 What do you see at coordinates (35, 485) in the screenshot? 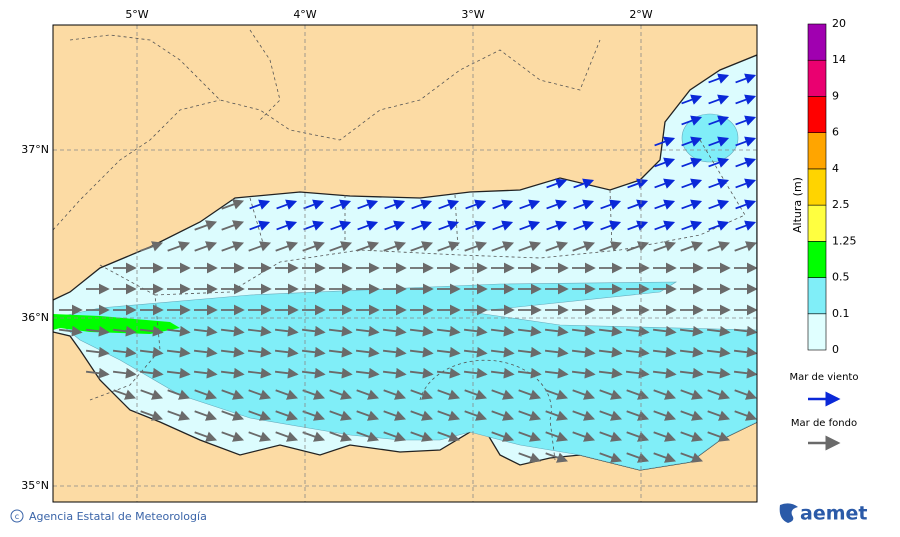
I see `lat-label: 35°N` at bounding box center [35, 485].